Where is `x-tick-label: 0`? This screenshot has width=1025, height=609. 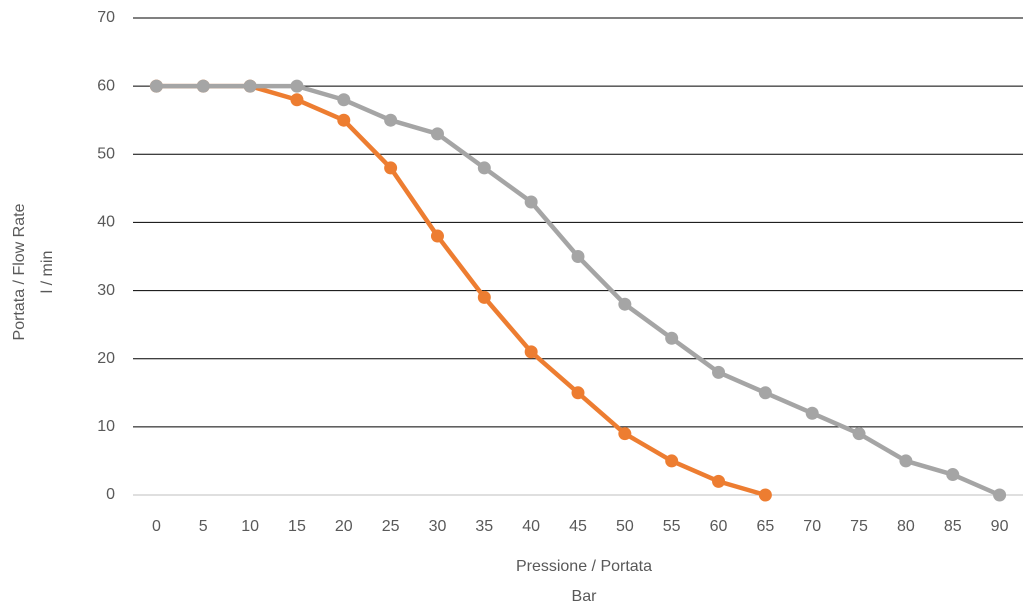 x-tick-label: 0 is located at coordinates (156, 526).